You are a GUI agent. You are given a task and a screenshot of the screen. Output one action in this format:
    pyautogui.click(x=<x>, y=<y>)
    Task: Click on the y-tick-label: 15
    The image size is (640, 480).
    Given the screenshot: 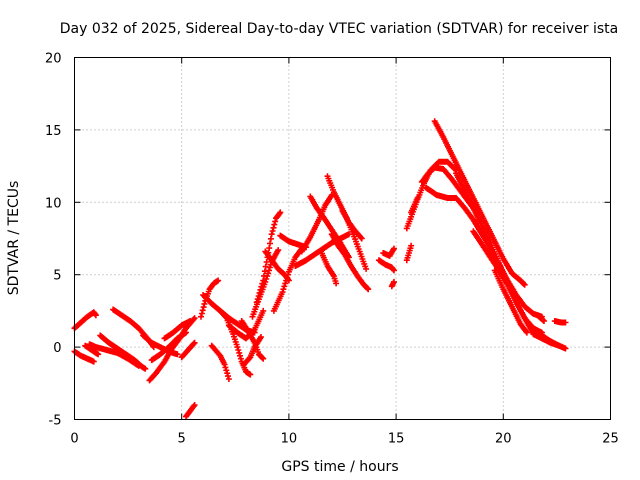 What is the action you would take?
    pyautogui.click(x=53, y=131)
    